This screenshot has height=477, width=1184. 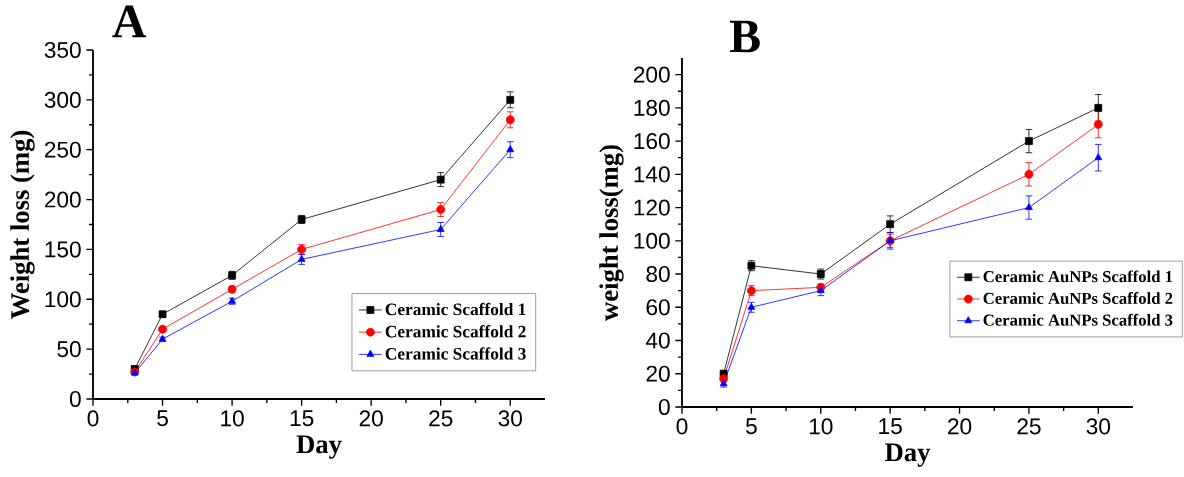 What do you see at coordinates (62, 99) in the screenshot?
I see `y-tick-label: 300` at bounding box center [62, 99].